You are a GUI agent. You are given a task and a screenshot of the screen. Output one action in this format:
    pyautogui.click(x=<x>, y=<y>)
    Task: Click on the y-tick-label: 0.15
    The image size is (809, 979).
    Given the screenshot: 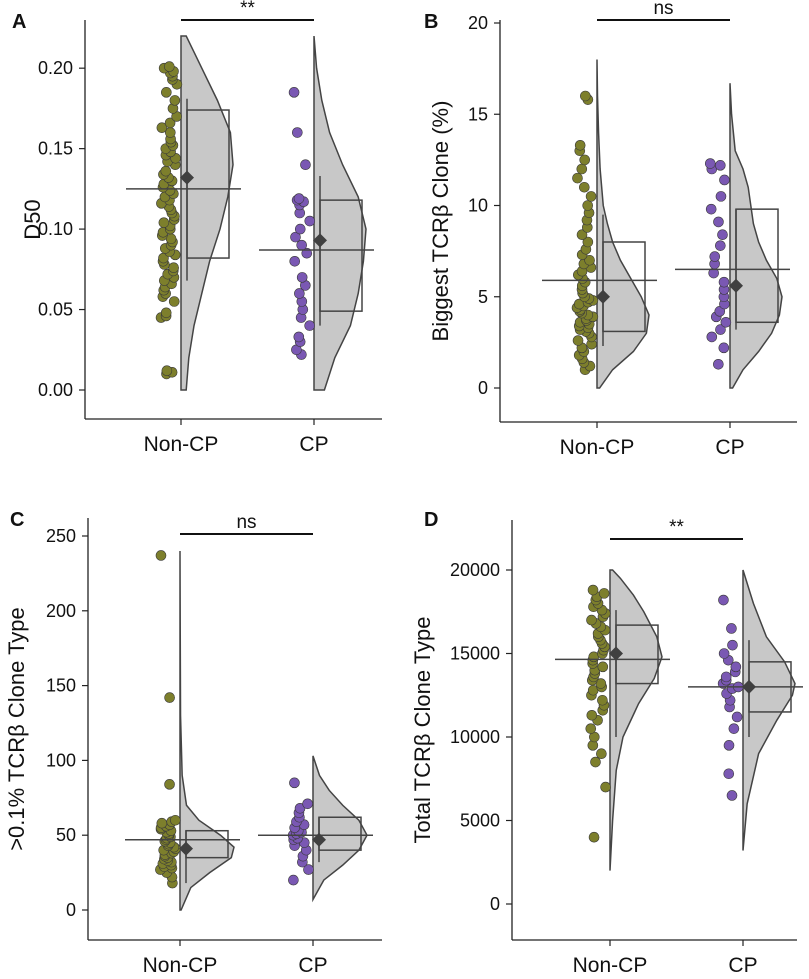 What is the action you would take?
    pyautogui.click(x=55, y=149)
    